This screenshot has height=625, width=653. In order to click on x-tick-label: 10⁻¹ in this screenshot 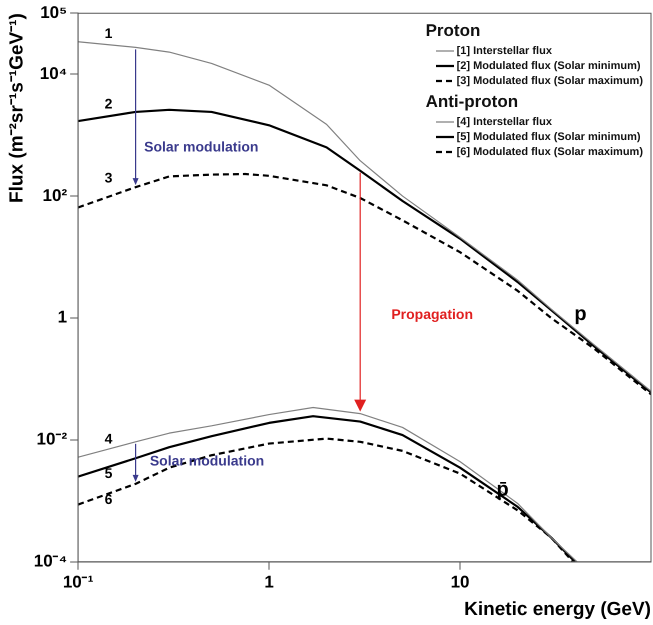, I will do `click(78, 582)`.